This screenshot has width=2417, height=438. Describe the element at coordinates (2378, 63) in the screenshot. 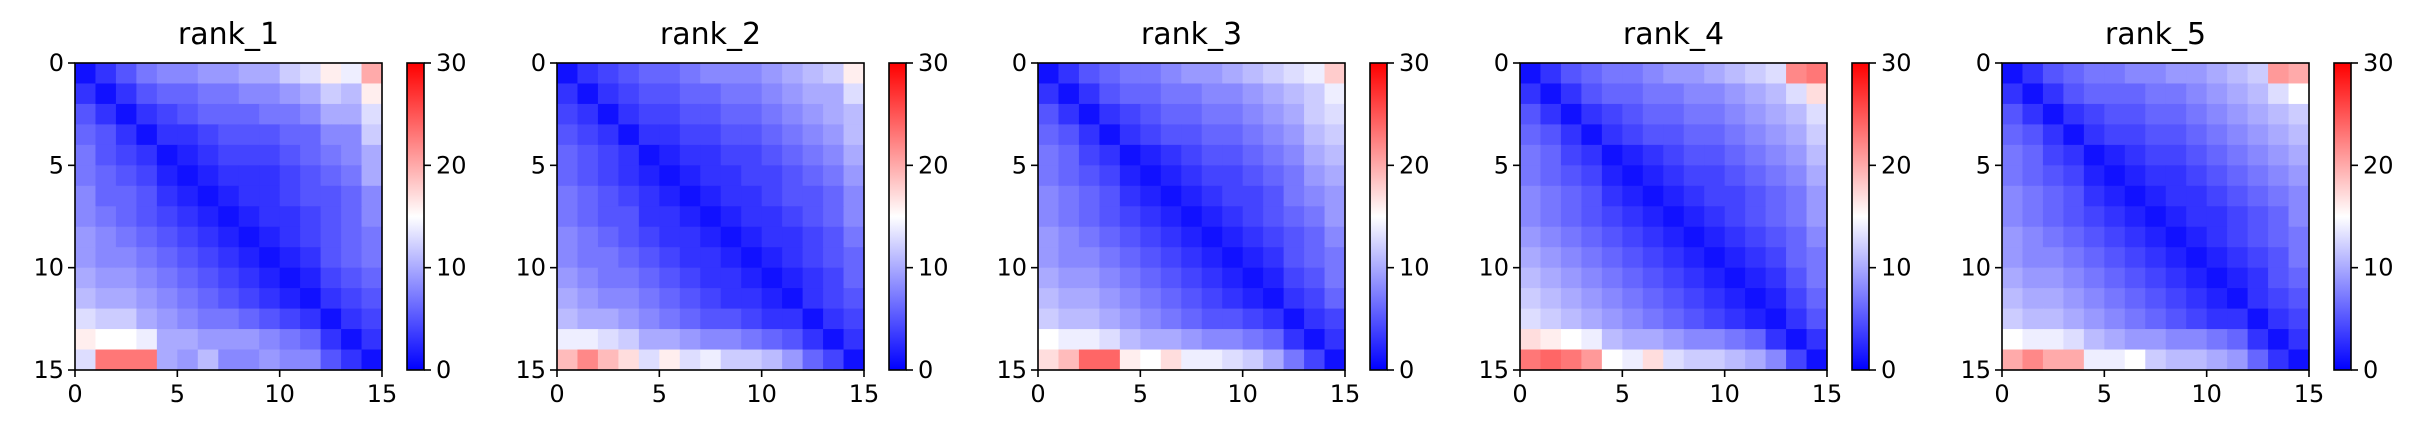

I see `colorbar-tick-label: 30` at that location.